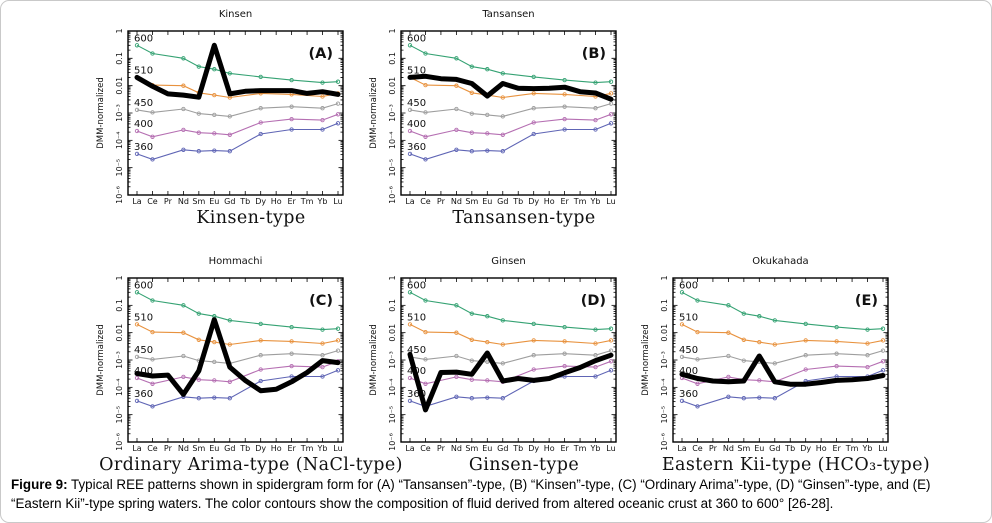  Describe the element at coordinates (143, 371) in the screenshot. I see `contour-label-400: 400` at that location.